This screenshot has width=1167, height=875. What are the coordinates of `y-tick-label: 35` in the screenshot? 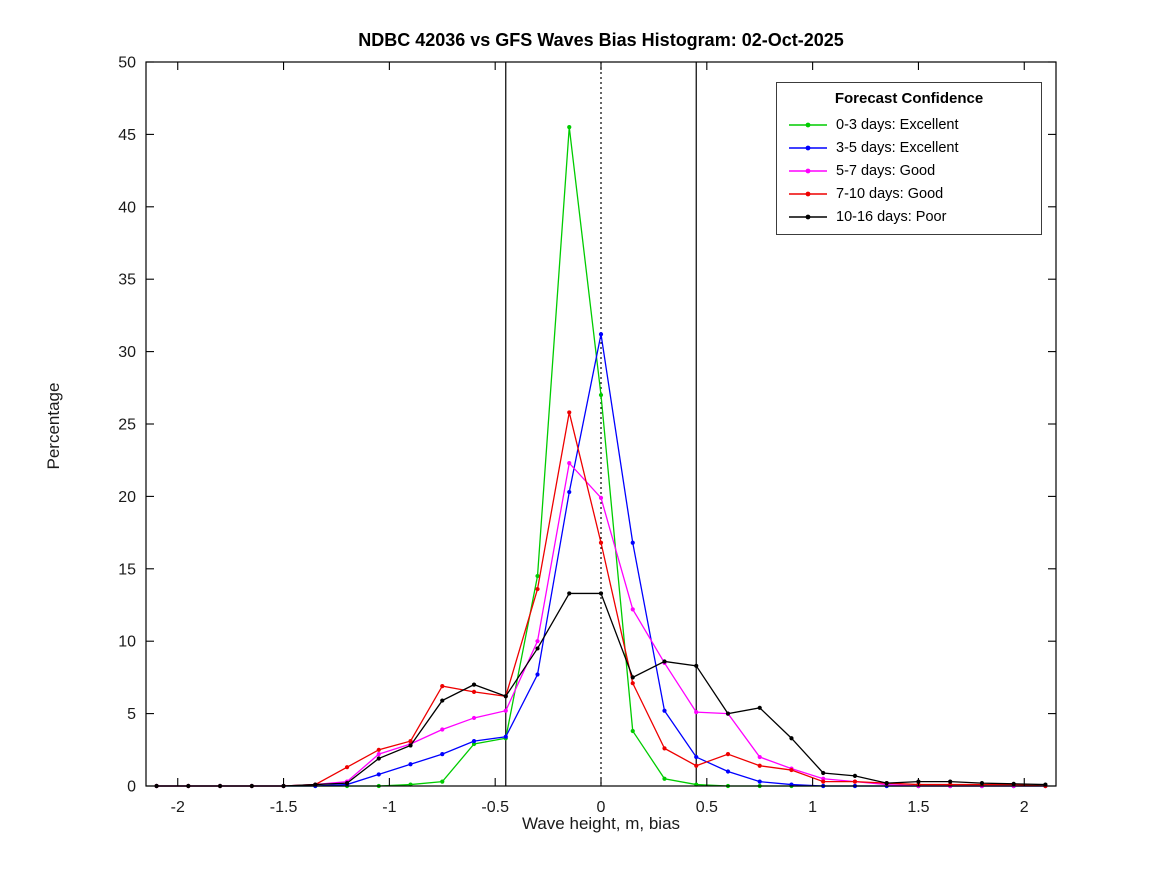 It's located at (127, 280).